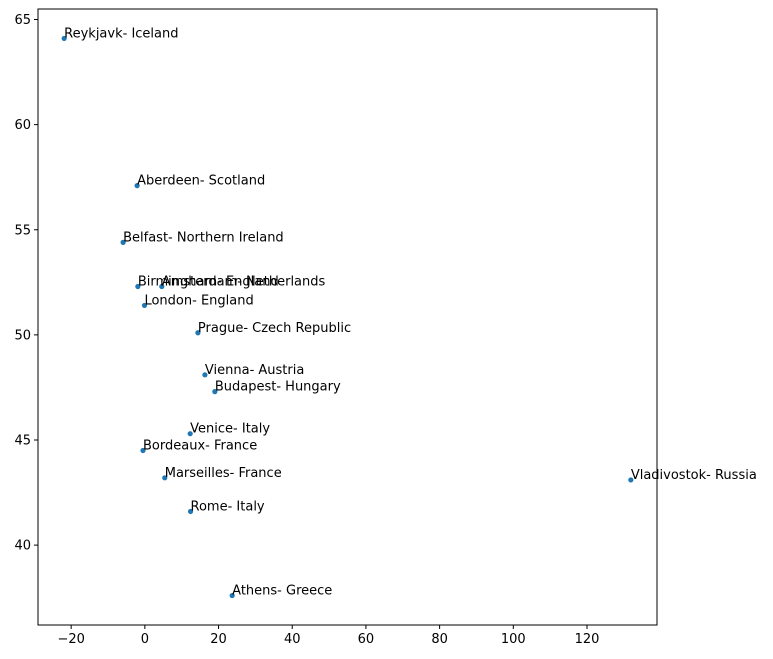 The image size is (773, 659). I want to click on point-label: Prague- Czech Republic, so click(274, 328).